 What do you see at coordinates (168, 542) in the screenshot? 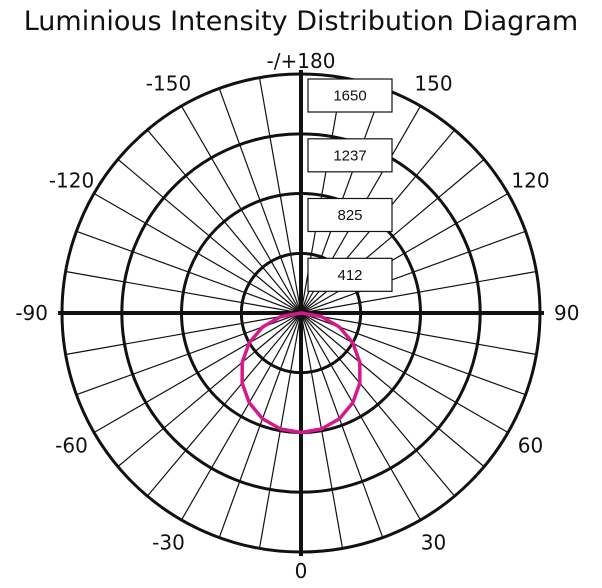
I see `angle-label: -30` at bounding box center [168, 542].